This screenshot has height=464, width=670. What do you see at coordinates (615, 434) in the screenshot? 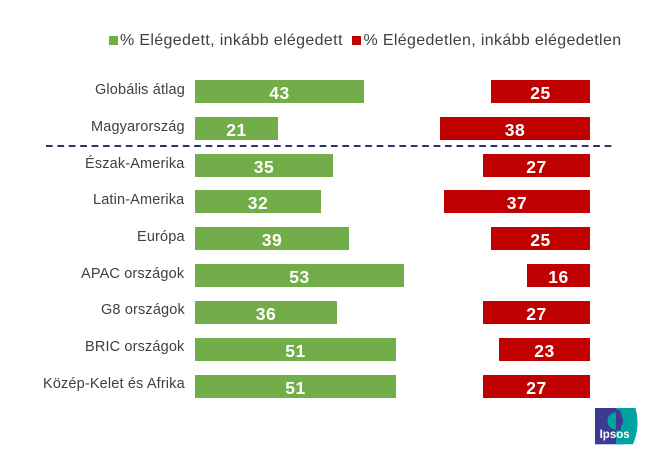
I see `svg-text: Ipsos` at bounding box center [615, 434].